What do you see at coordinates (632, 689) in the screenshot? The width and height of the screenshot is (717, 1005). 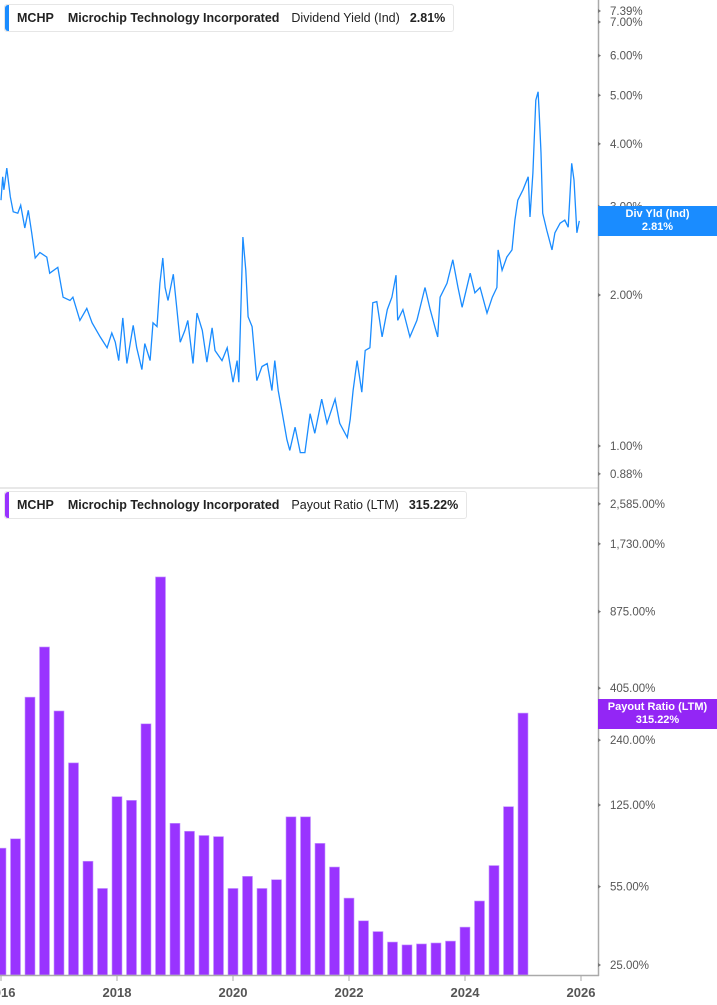 I see `y-tick-label: 405.00%` at bounding box center [632, 689].